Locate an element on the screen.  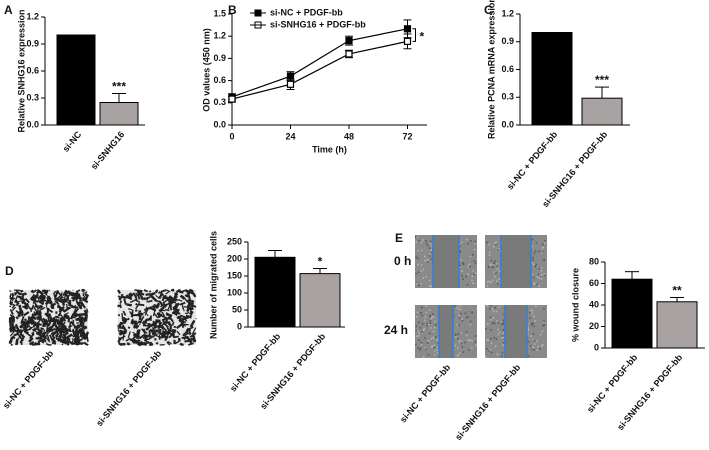
significance: * is located at coordinates (320, 262).